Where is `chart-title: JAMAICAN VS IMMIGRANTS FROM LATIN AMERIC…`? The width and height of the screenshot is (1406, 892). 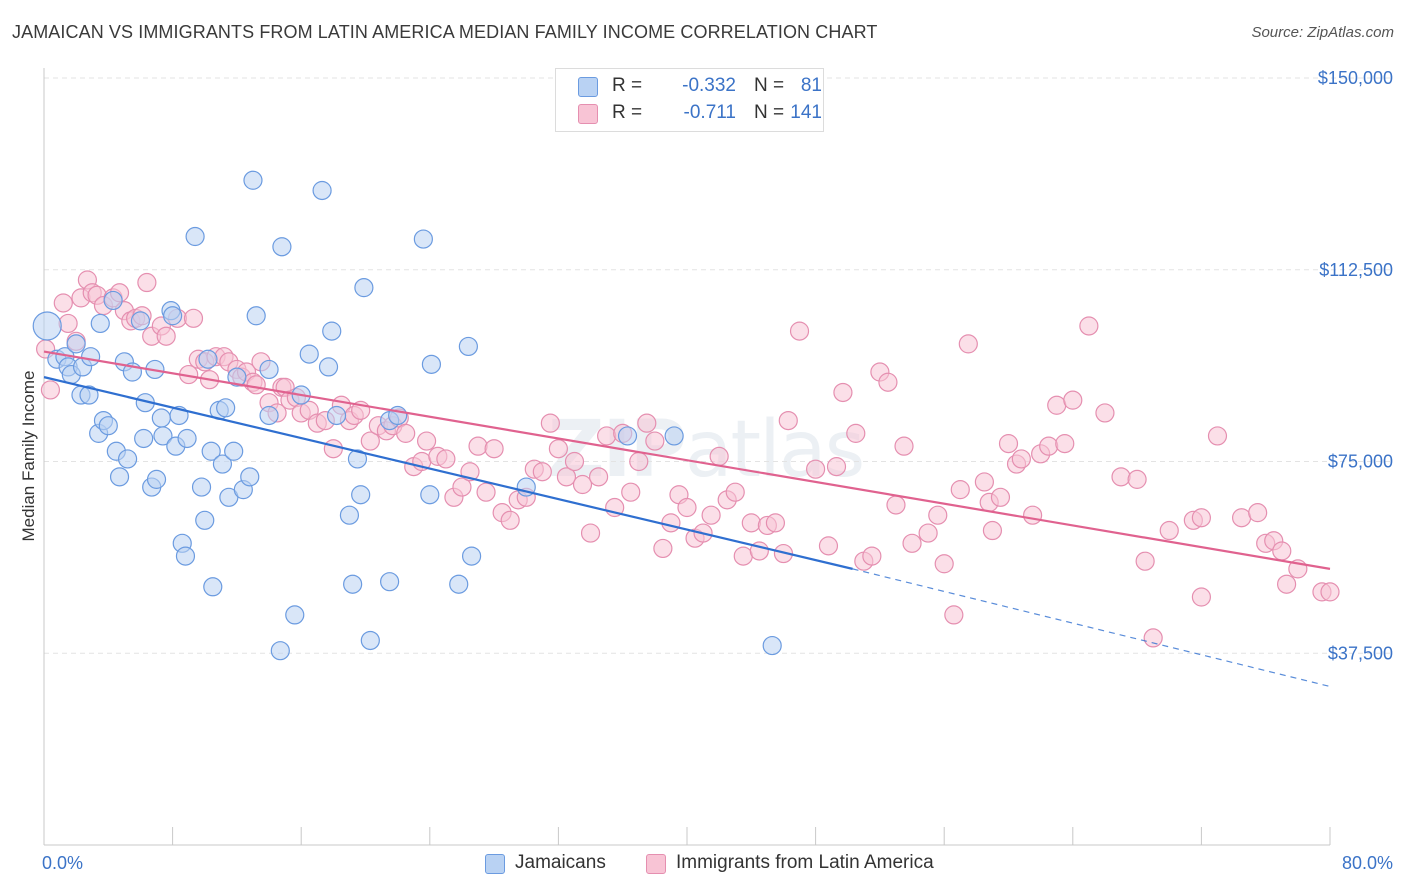
chart-title: JAMAICAN VS IMMIGRANTS FROM LATIN AMERIC… is located at coordinates (445, 32).